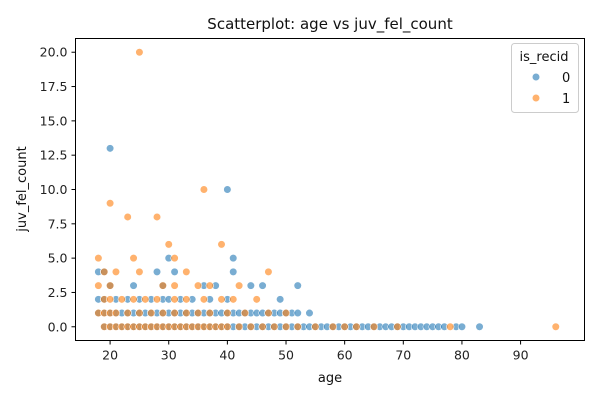 This screenshot has width=600, height=400. I want to click on x-tick-label: 50, so click(286, 355).